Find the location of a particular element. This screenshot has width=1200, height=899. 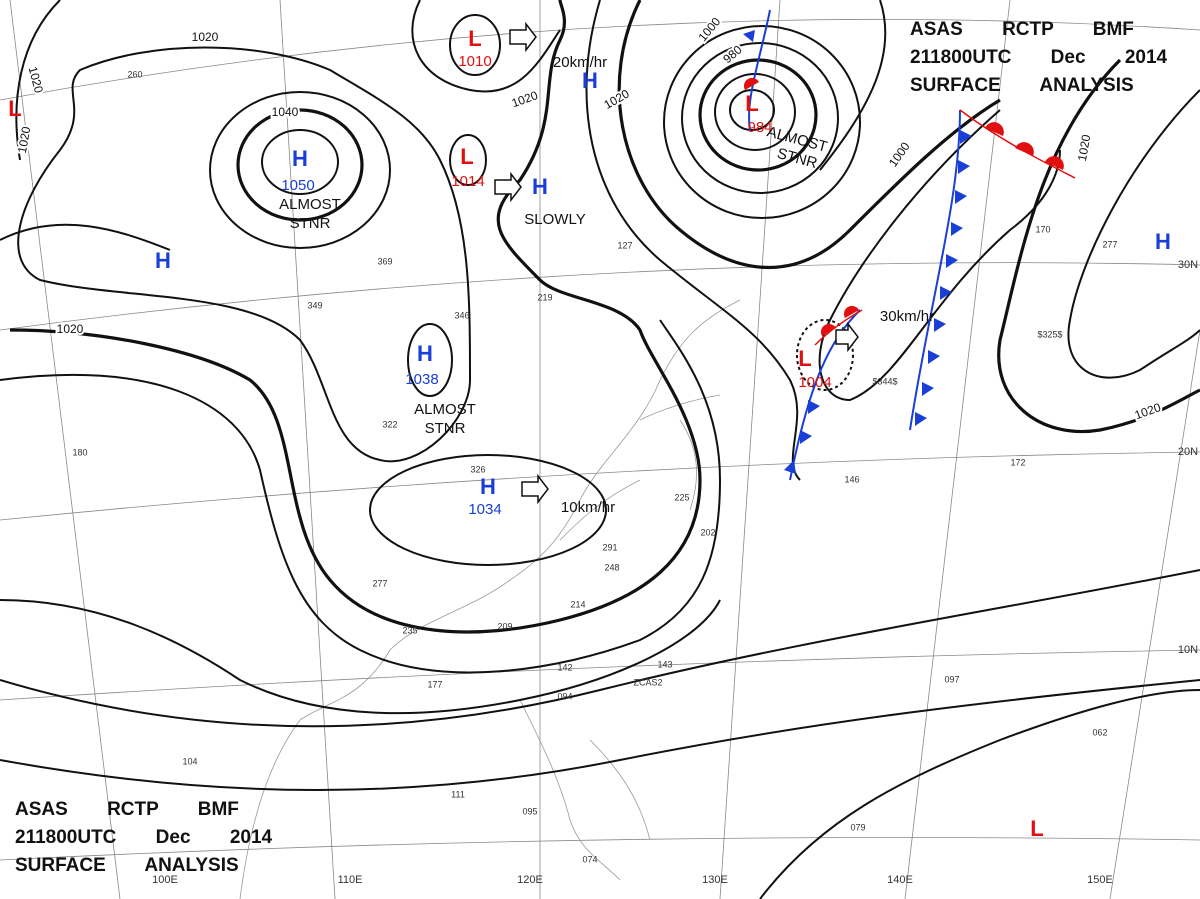

fronts is located at coordinates (909, 245).